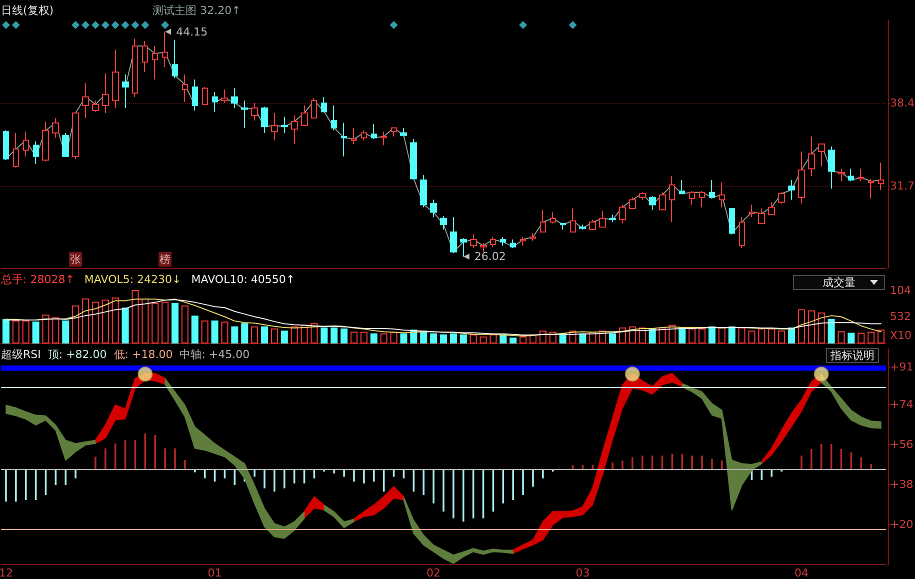 The width and height of the screenshot is (915, 579). What do you see at coordinates (433, 572) in the screenshot?
I see `x-tick-label: 02` at bounding box center [433, 572].